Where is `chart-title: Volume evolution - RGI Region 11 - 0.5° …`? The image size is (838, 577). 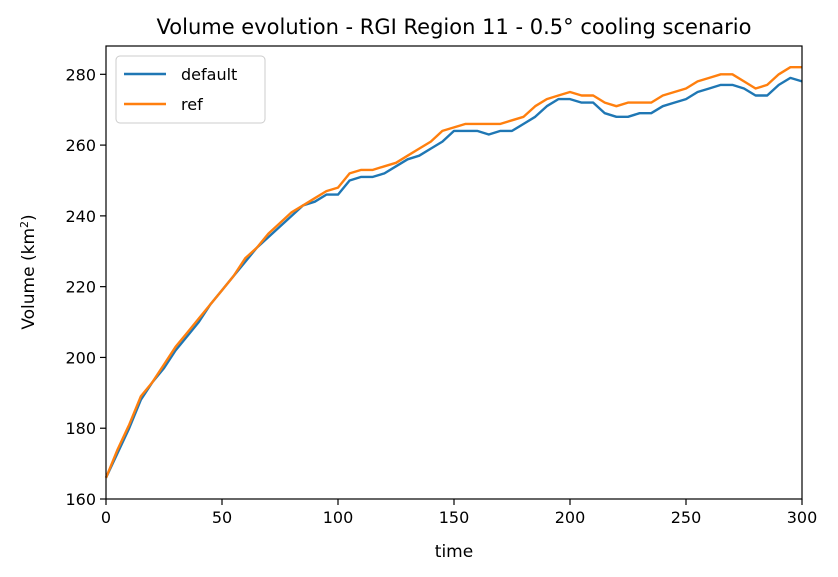
chart-title: Volume evolution - RGI Region 11 - 0.5° … is located at coordinates (454, 27).